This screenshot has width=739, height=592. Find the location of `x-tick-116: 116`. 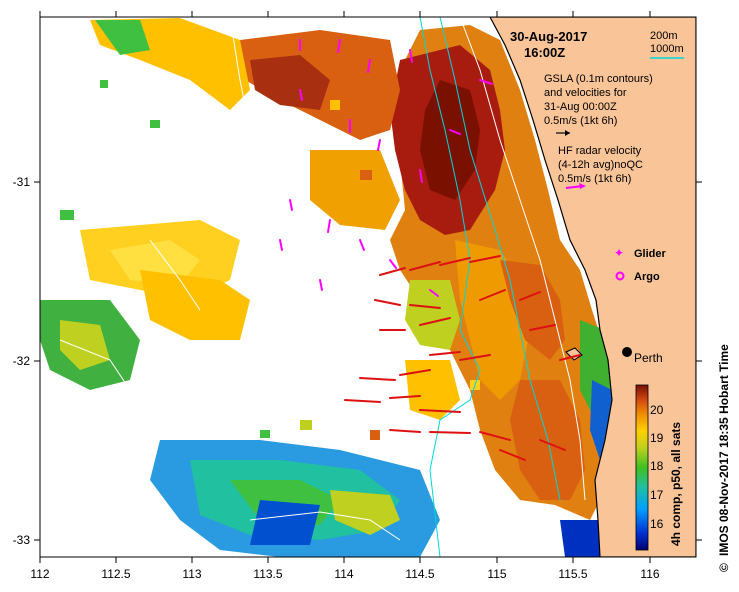

x-tick-116: 116 is located at coordinates (649, 574).